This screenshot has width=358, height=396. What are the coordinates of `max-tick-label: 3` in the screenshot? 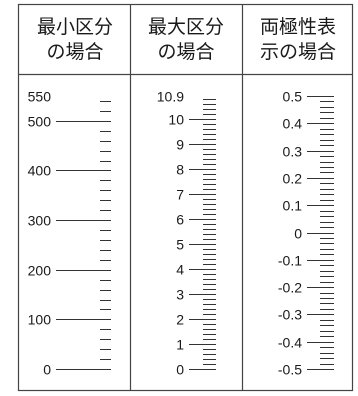 It's located at (180, 295).